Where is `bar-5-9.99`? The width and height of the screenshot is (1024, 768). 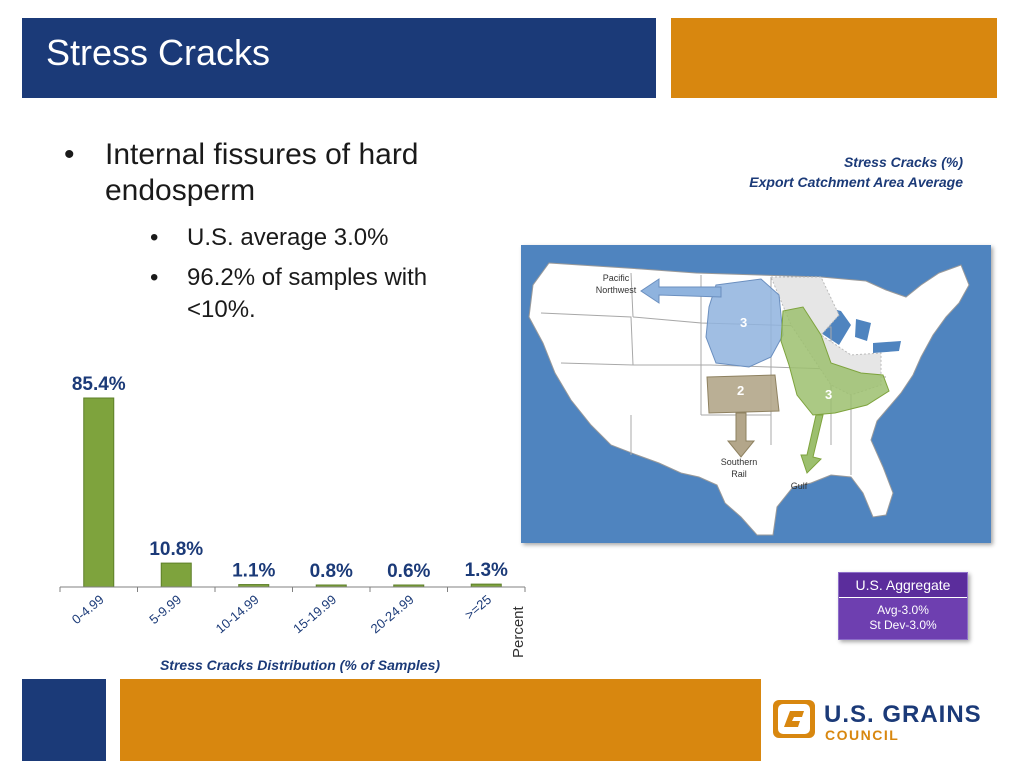
bar-5-9.99 is located at coordinates (176, 575).